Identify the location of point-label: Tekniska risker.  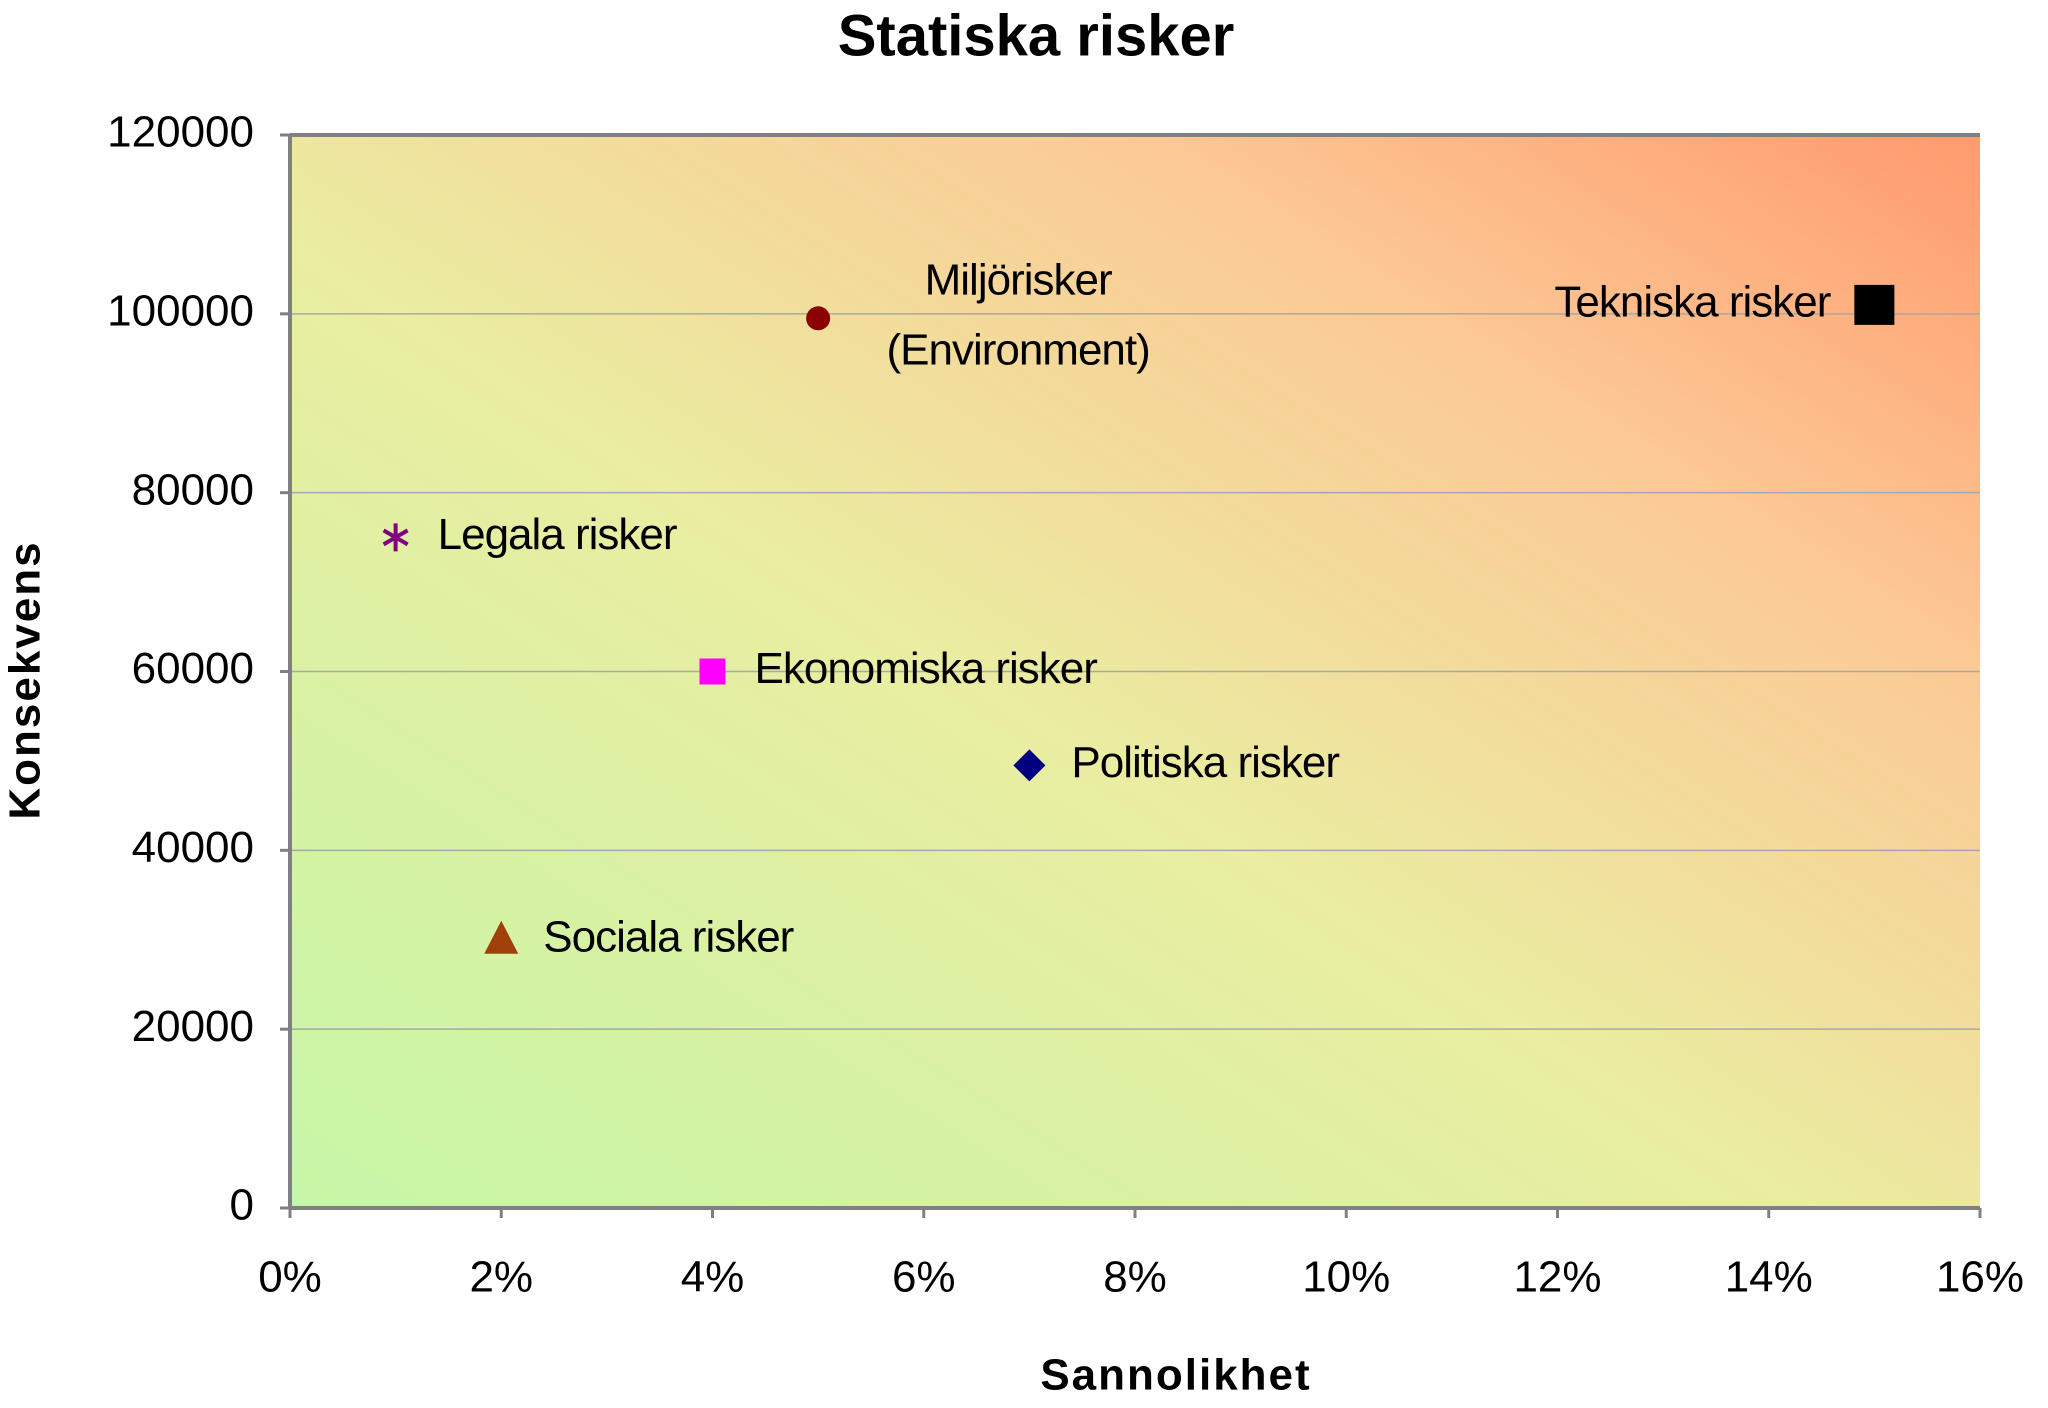
(1692, 302).